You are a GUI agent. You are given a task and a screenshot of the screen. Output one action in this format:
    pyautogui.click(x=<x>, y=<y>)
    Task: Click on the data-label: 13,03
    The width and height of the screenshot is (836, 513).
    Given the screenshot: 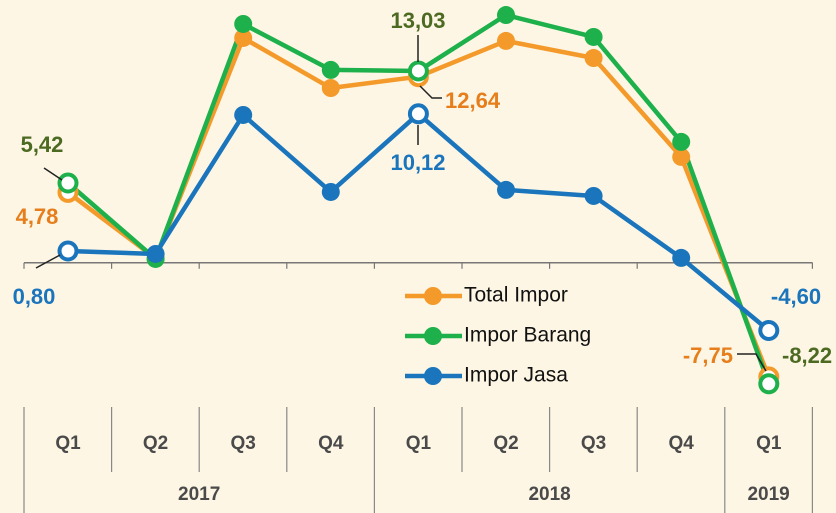 What is the action you would take?
    pyautogui.click(x=417, y=20)
    